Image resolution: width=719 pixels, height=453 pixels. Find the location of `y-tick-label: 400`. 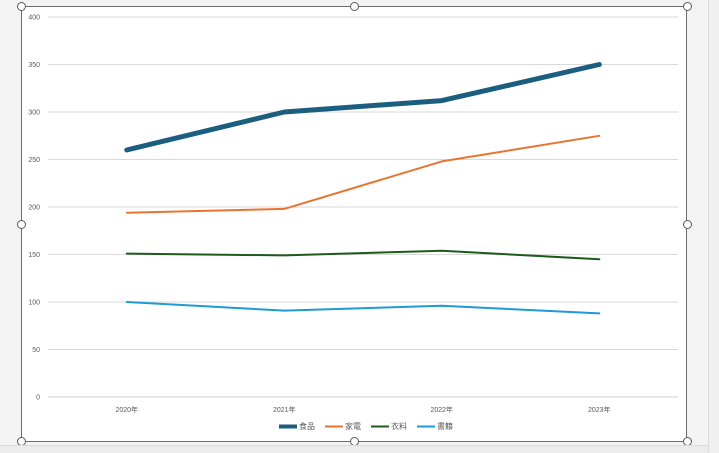

y-tick-label: 400 is located at coordinates (34, 18).